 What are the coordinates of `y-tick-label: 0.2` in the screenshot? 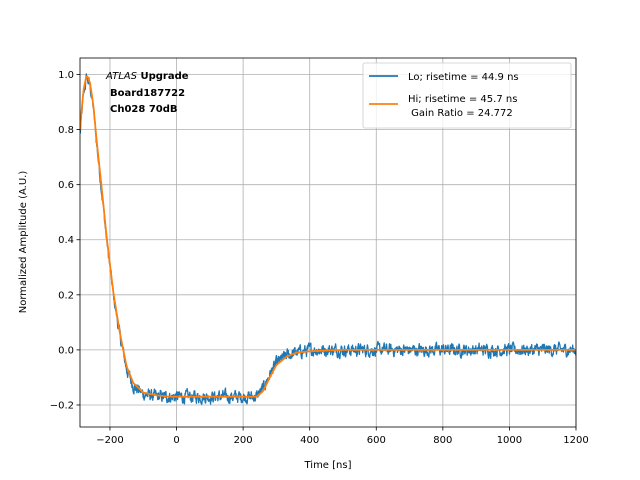 It's located at (66, 295).